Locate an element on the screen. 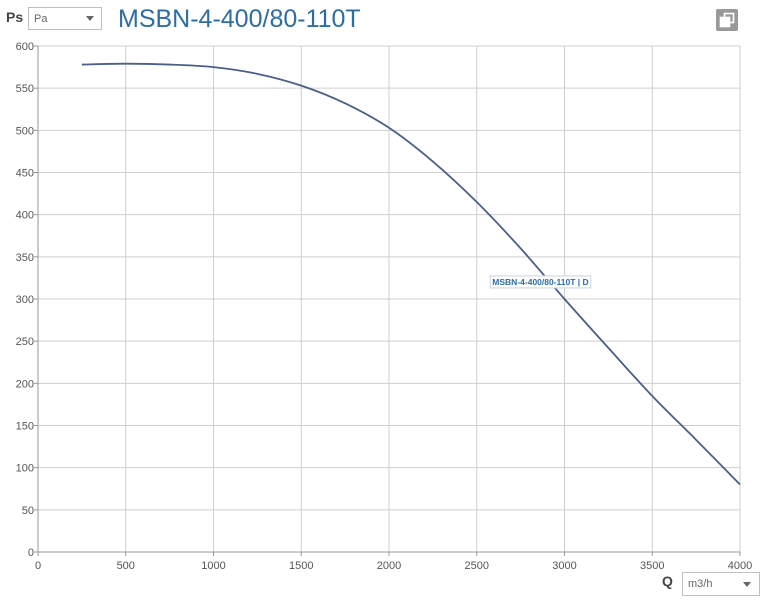 The height and width of the screenshot is (600, 765). y-tick-label: 400 is located at coordinates (25, 216).